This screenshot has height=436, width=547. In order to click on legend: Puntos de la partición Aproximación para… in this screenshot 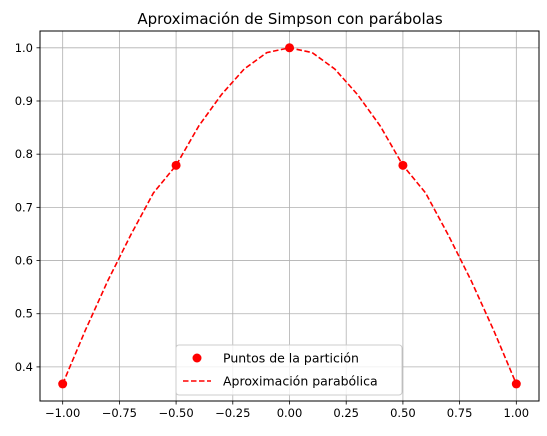, I will do `click(289, 370)`.